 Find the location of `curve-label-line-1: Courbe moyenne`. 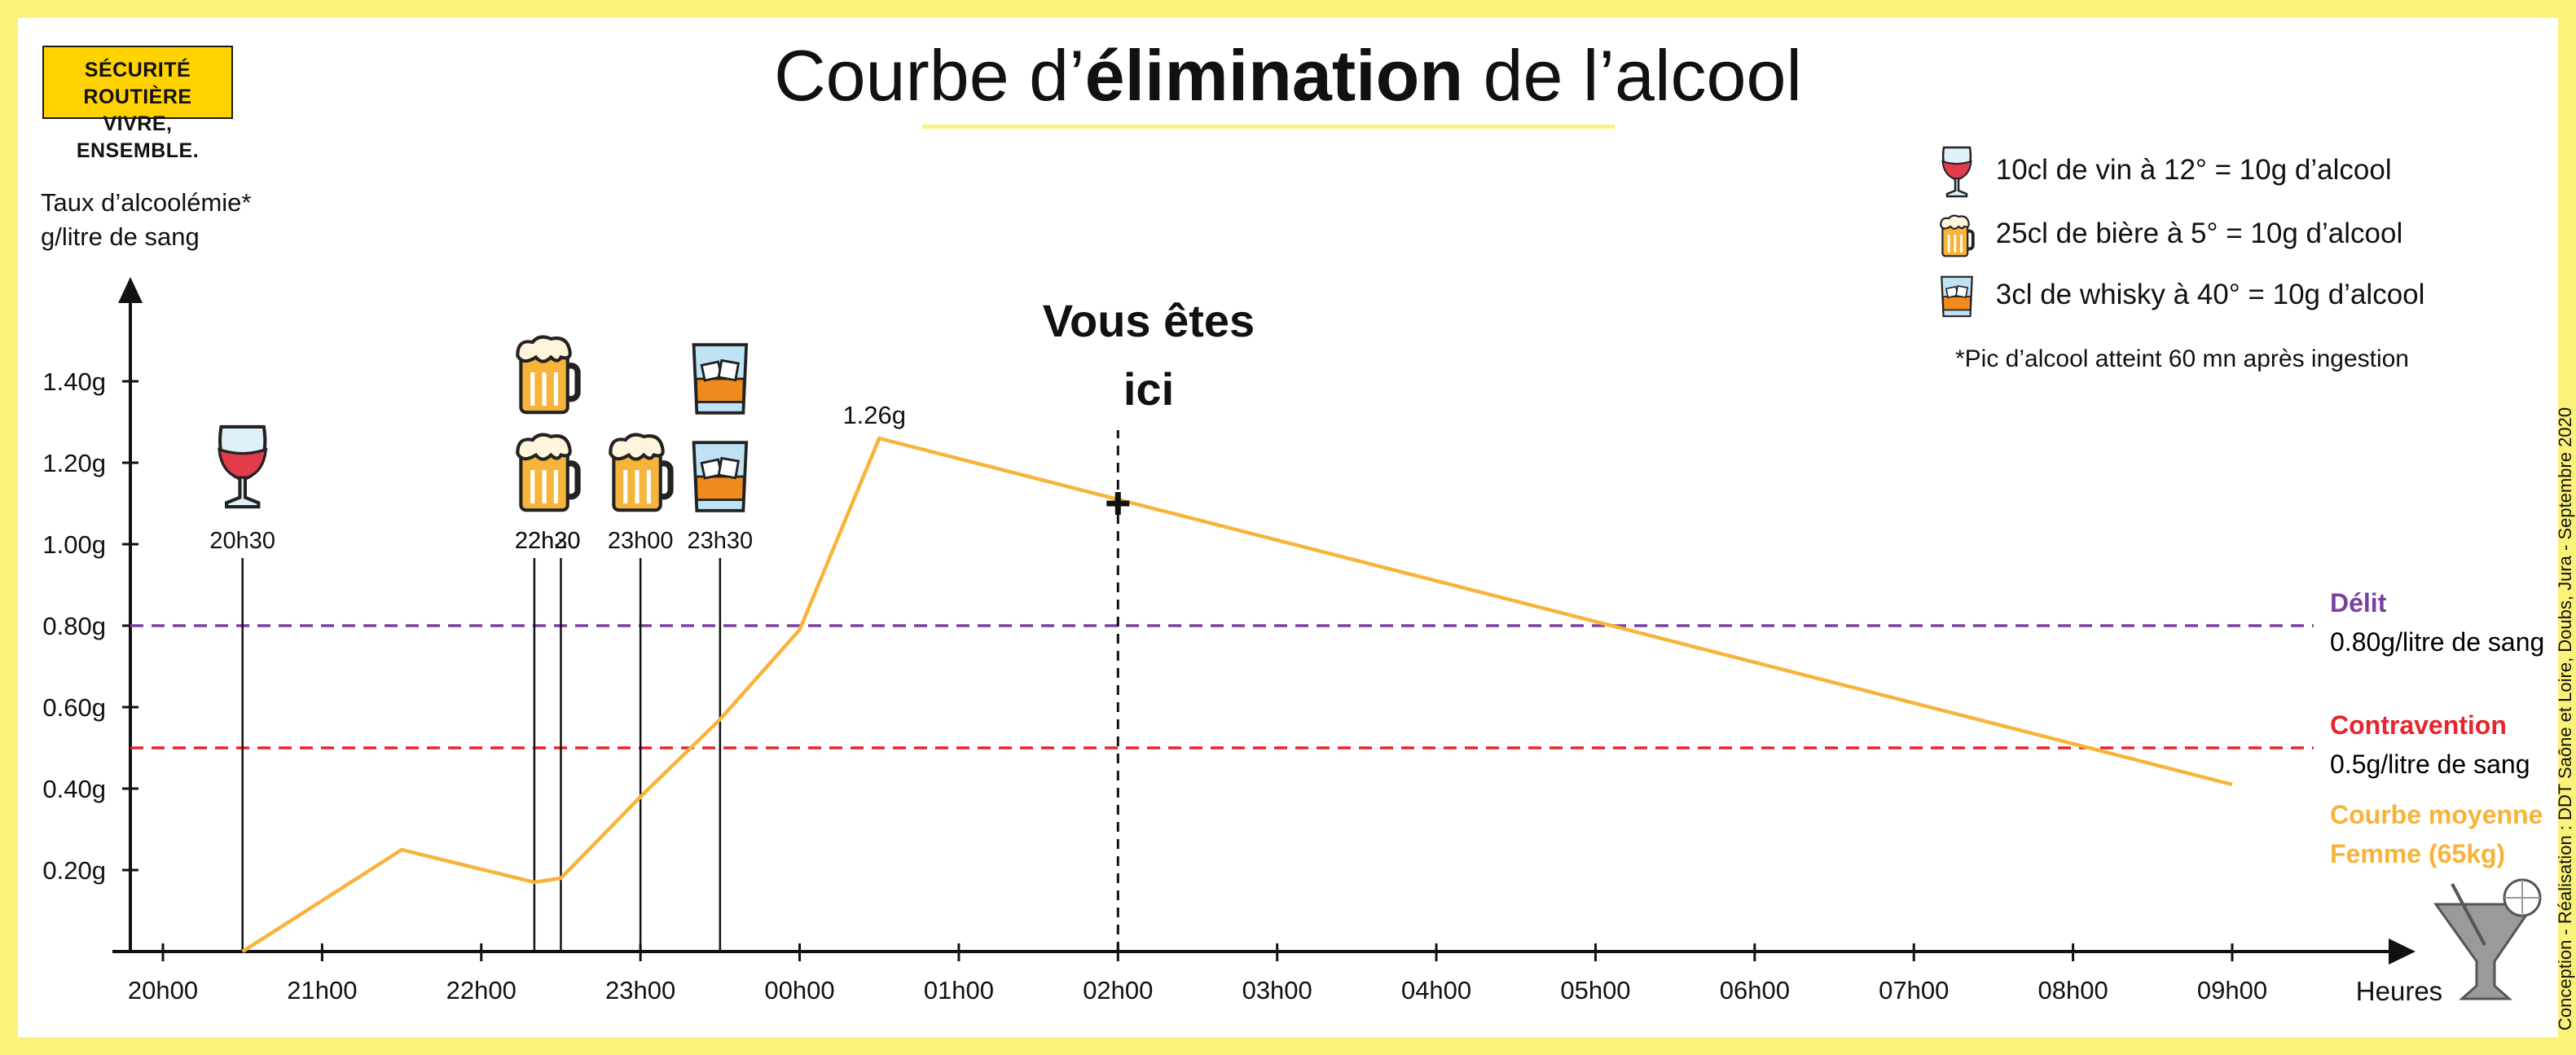

curve-label-line-1: Courbe moyenne is located at coordinates (2436, 814).